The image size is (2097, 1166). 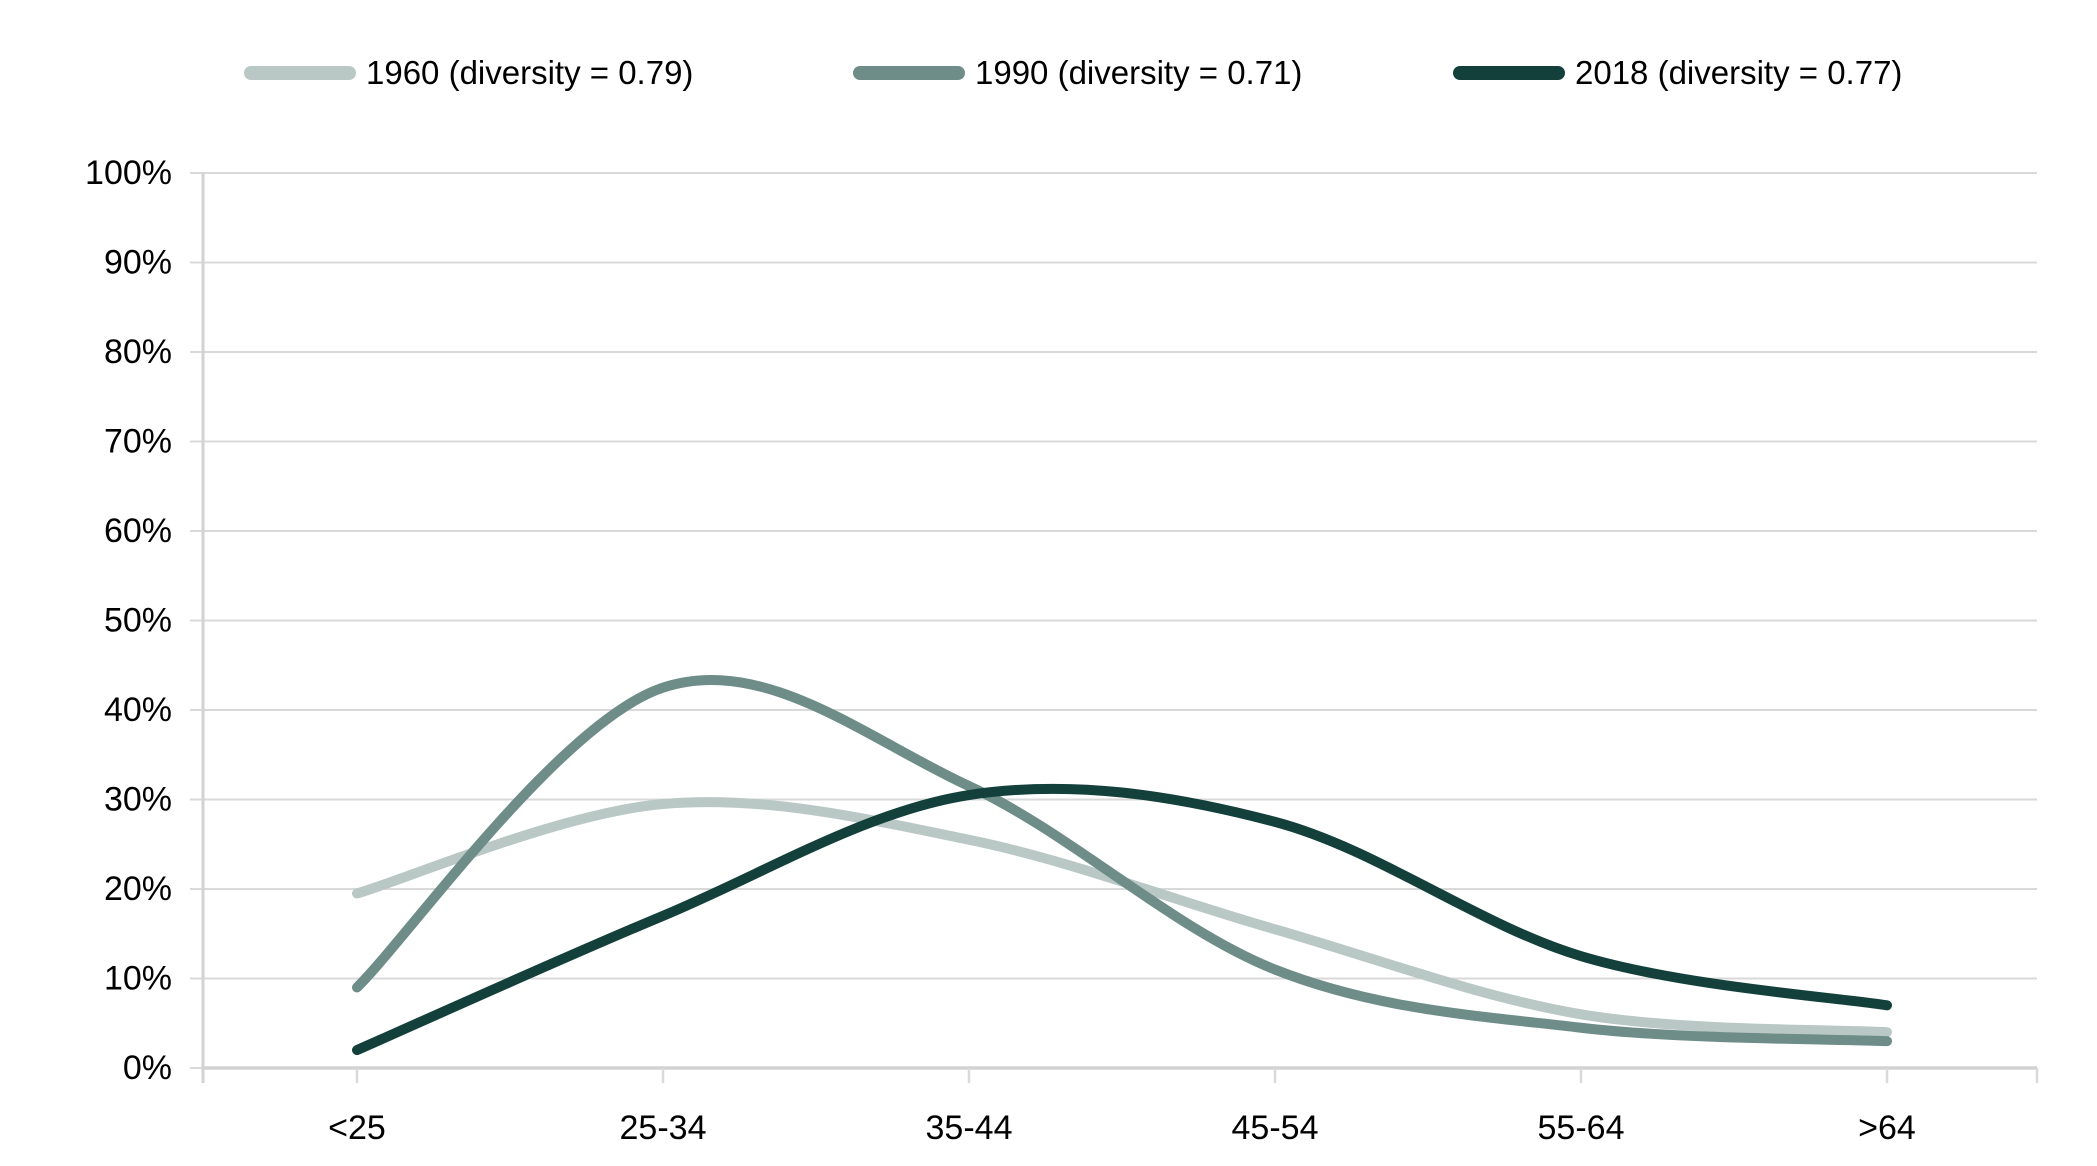 I want to click on legend-item-1960: 1960 (diversity = 0.79), so click(x=468, y=73).